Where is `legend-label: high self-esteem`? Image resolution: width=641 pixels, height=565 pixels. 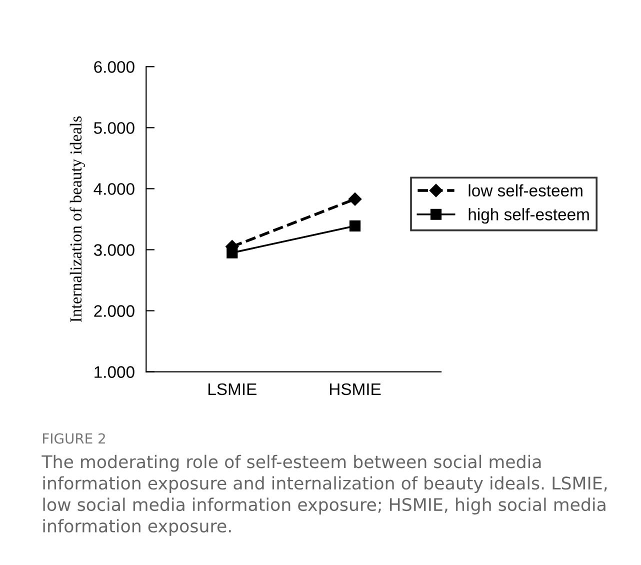
legend-label: high self-esteem is located at coordinates (528, 216).